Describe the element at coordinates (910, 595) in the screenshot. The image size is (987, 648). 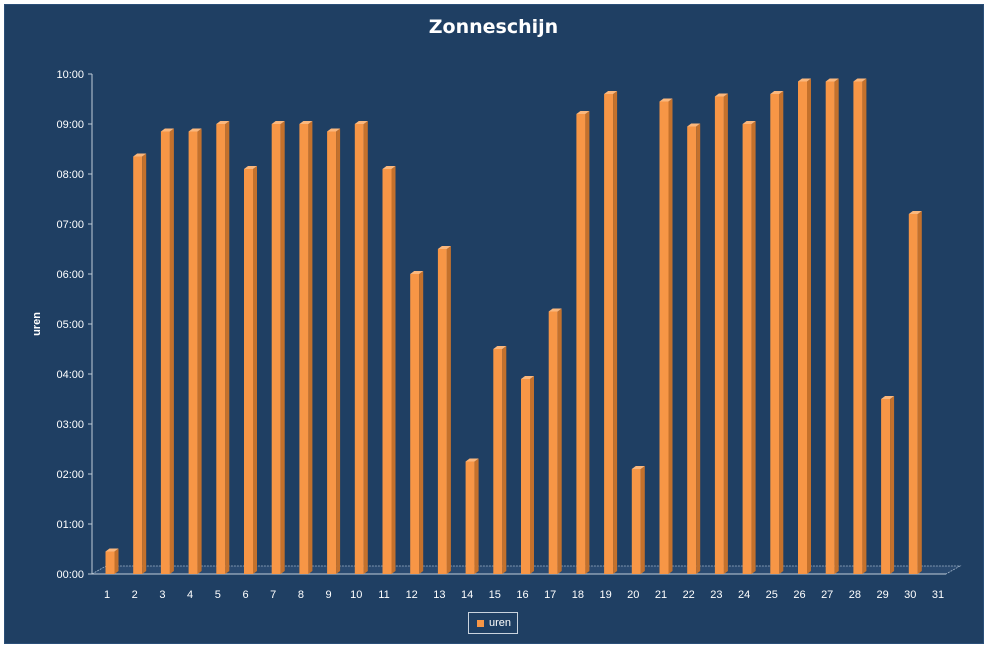
I see `x-tick-label: 30` at that location.